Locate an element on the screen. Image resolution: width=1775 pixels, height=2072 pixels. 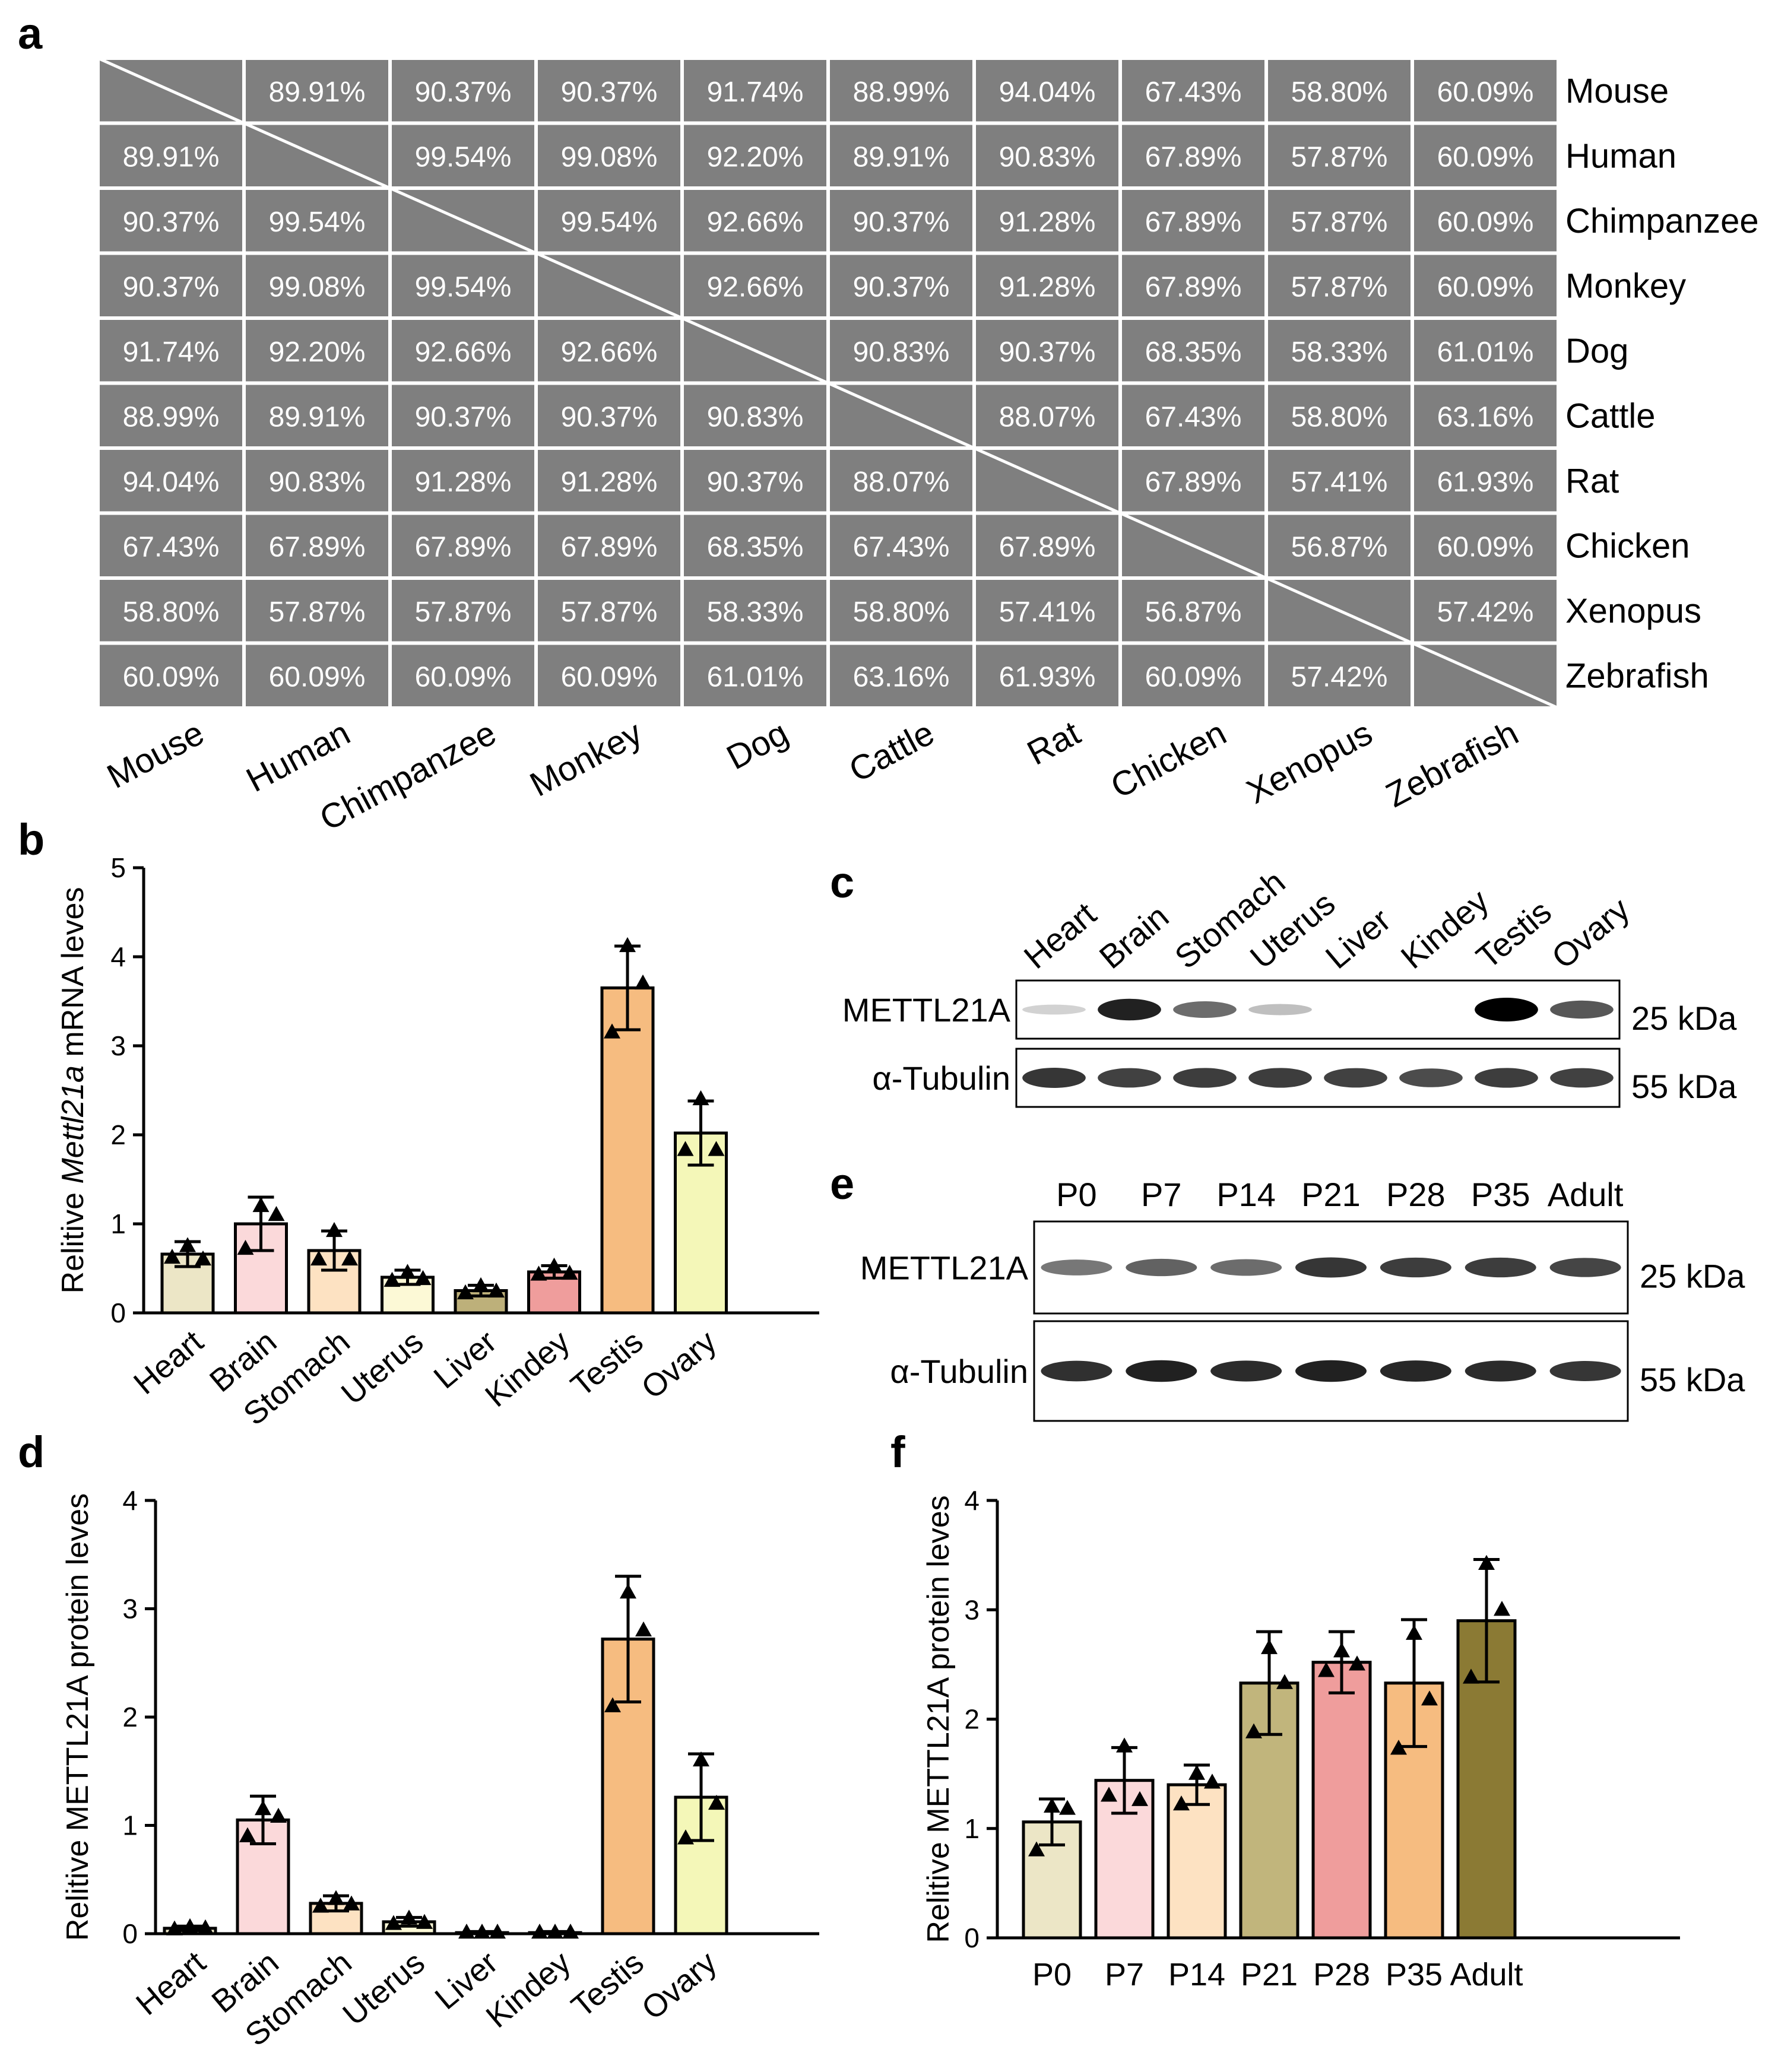
y-axis-label: Relitive METTL21A protein leves is located at coordinates (939, 1719).